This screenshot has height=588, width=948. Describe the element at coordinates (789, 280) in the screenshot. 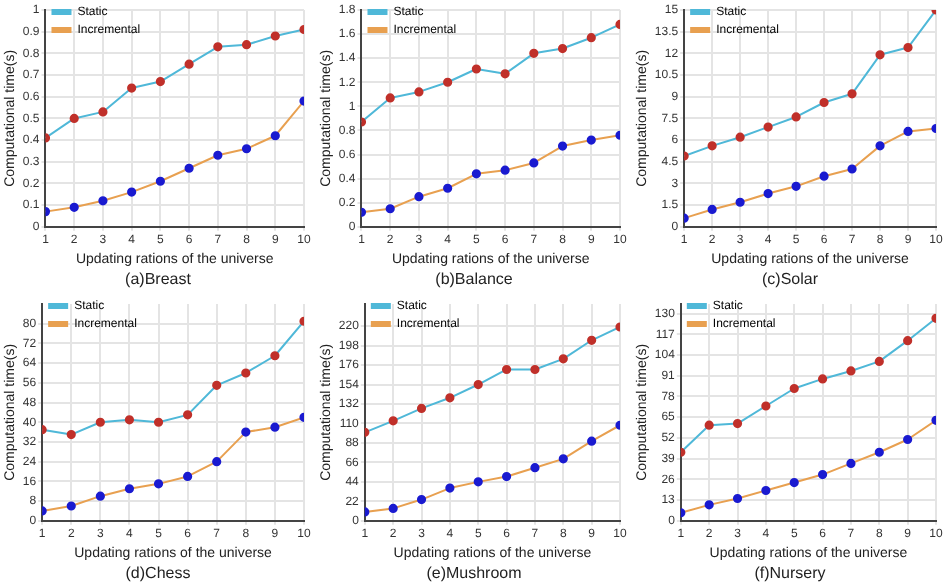

I see `text: (c)Solar` at that location.